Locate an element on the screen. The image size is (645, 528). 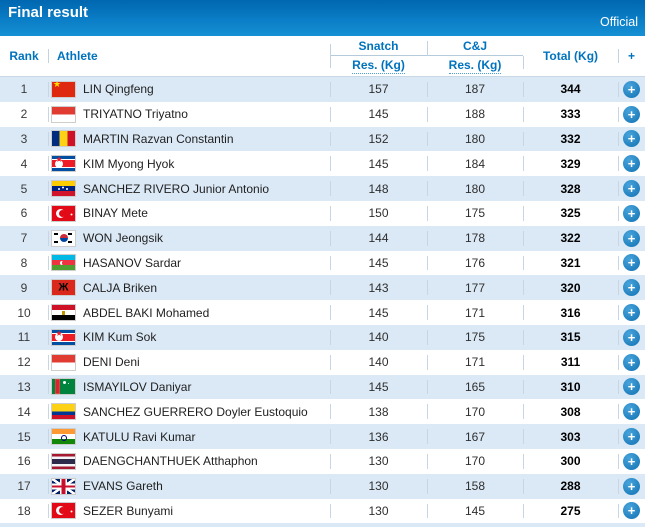
table-row: 18 SEZER Bunyami 130 145 275 + is located at coordinates (322, 511).